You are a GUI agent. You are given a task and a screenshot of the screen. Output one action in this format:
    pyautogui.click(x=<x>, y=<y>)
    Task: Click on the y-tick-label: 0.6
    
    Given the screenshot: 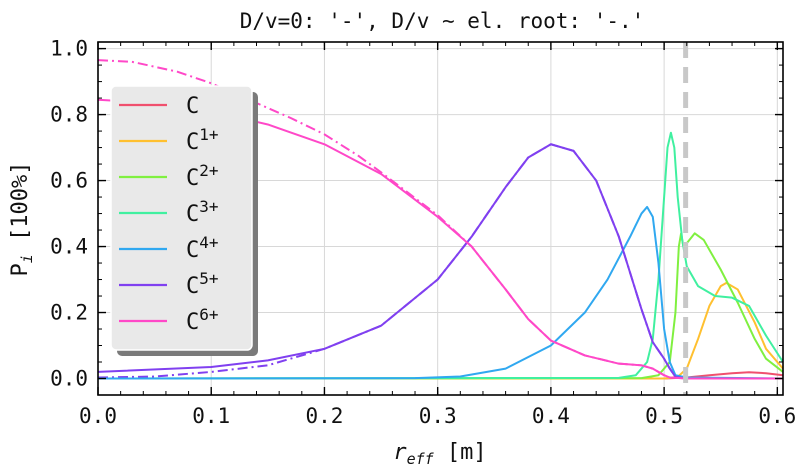 What is the action you would take?
    pyautogui.click(x=69, y=181)
    